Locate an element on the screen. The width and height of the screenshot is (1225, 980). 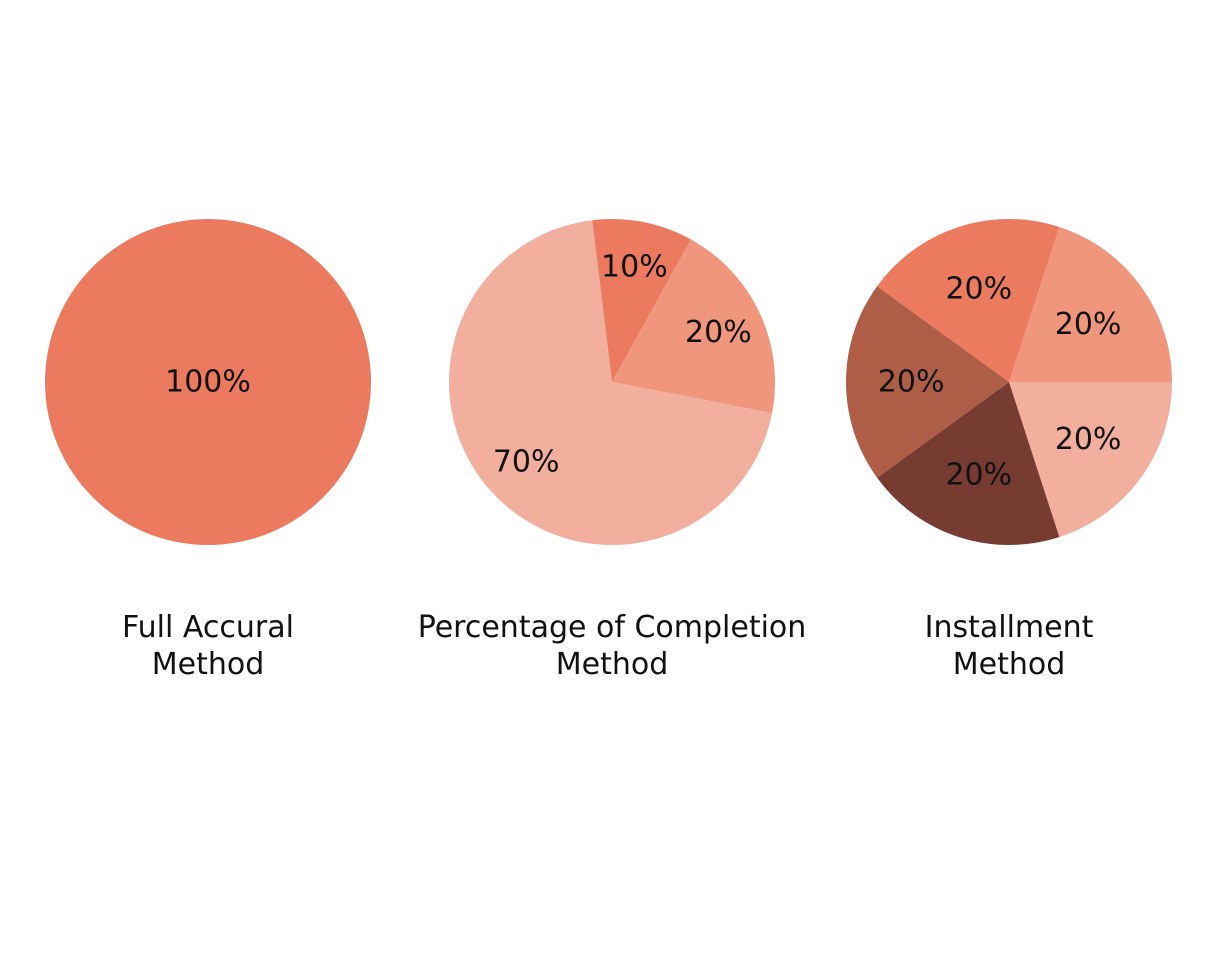
pie-chart-full-accural: 100% is located at coordinates (208, 382).